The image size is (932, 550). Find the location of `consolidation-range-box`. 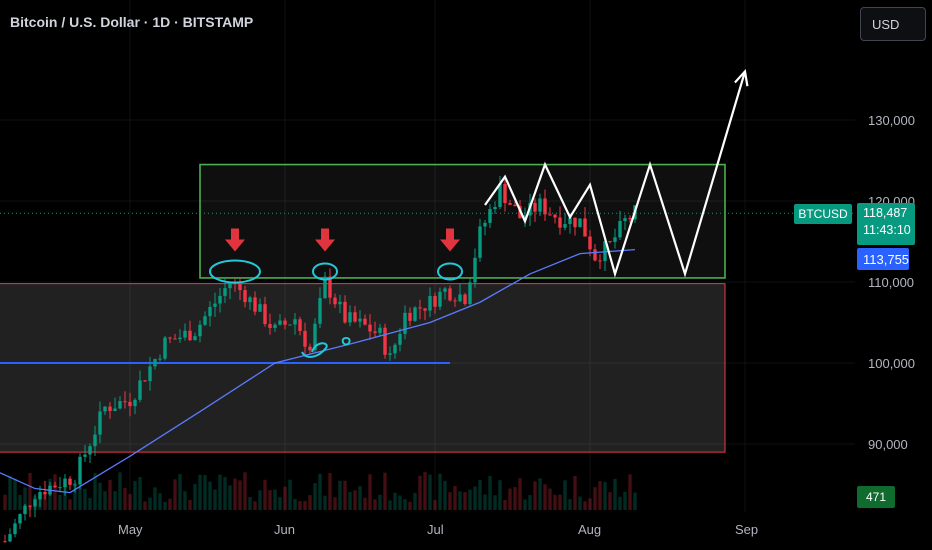

consolidation-range-box is located at coordinates (462, 221).